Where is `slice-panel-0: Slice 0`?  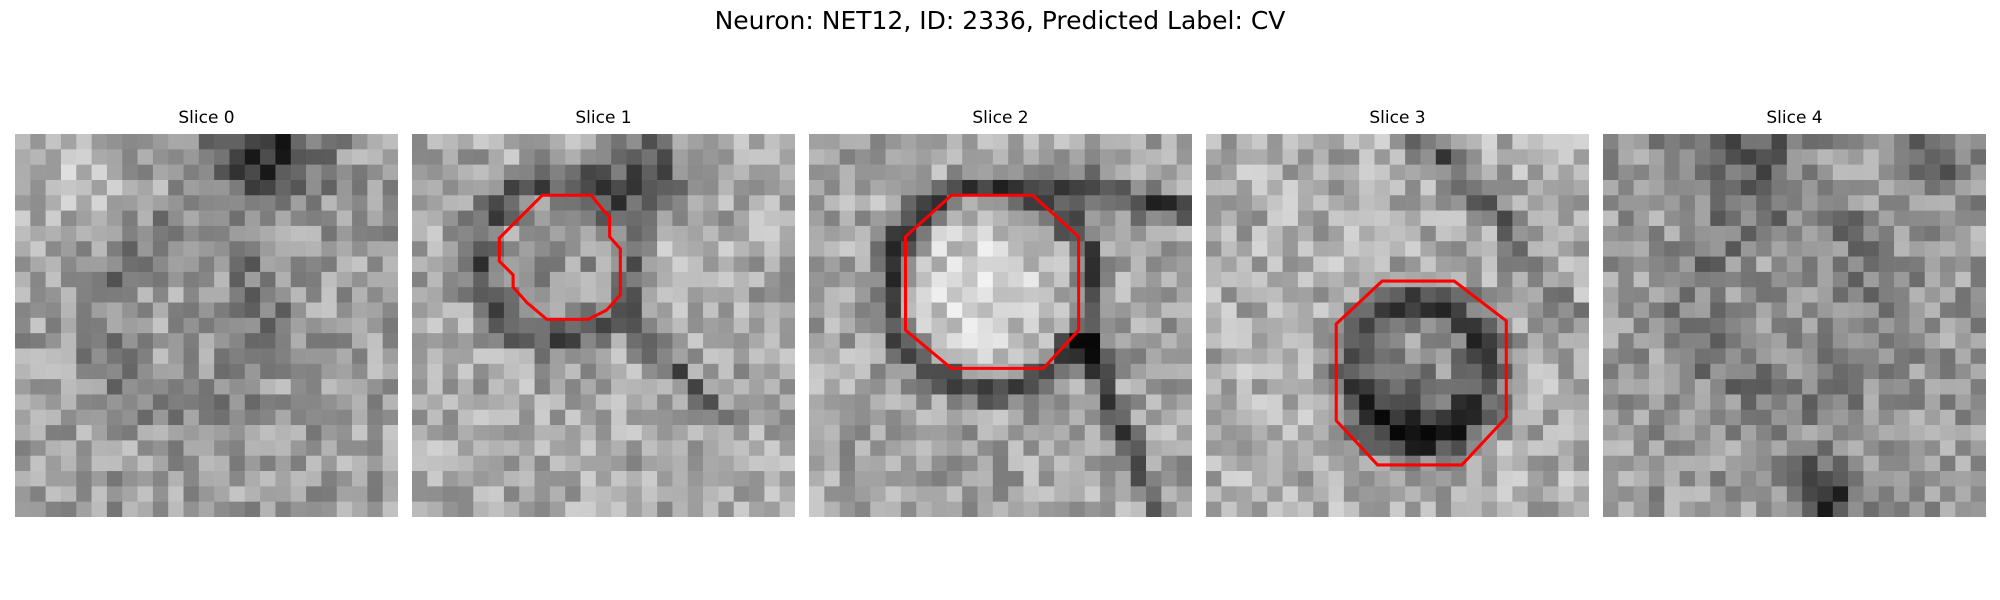 slice-panel-0: Slice 0 is located at coordinates (206, 314).